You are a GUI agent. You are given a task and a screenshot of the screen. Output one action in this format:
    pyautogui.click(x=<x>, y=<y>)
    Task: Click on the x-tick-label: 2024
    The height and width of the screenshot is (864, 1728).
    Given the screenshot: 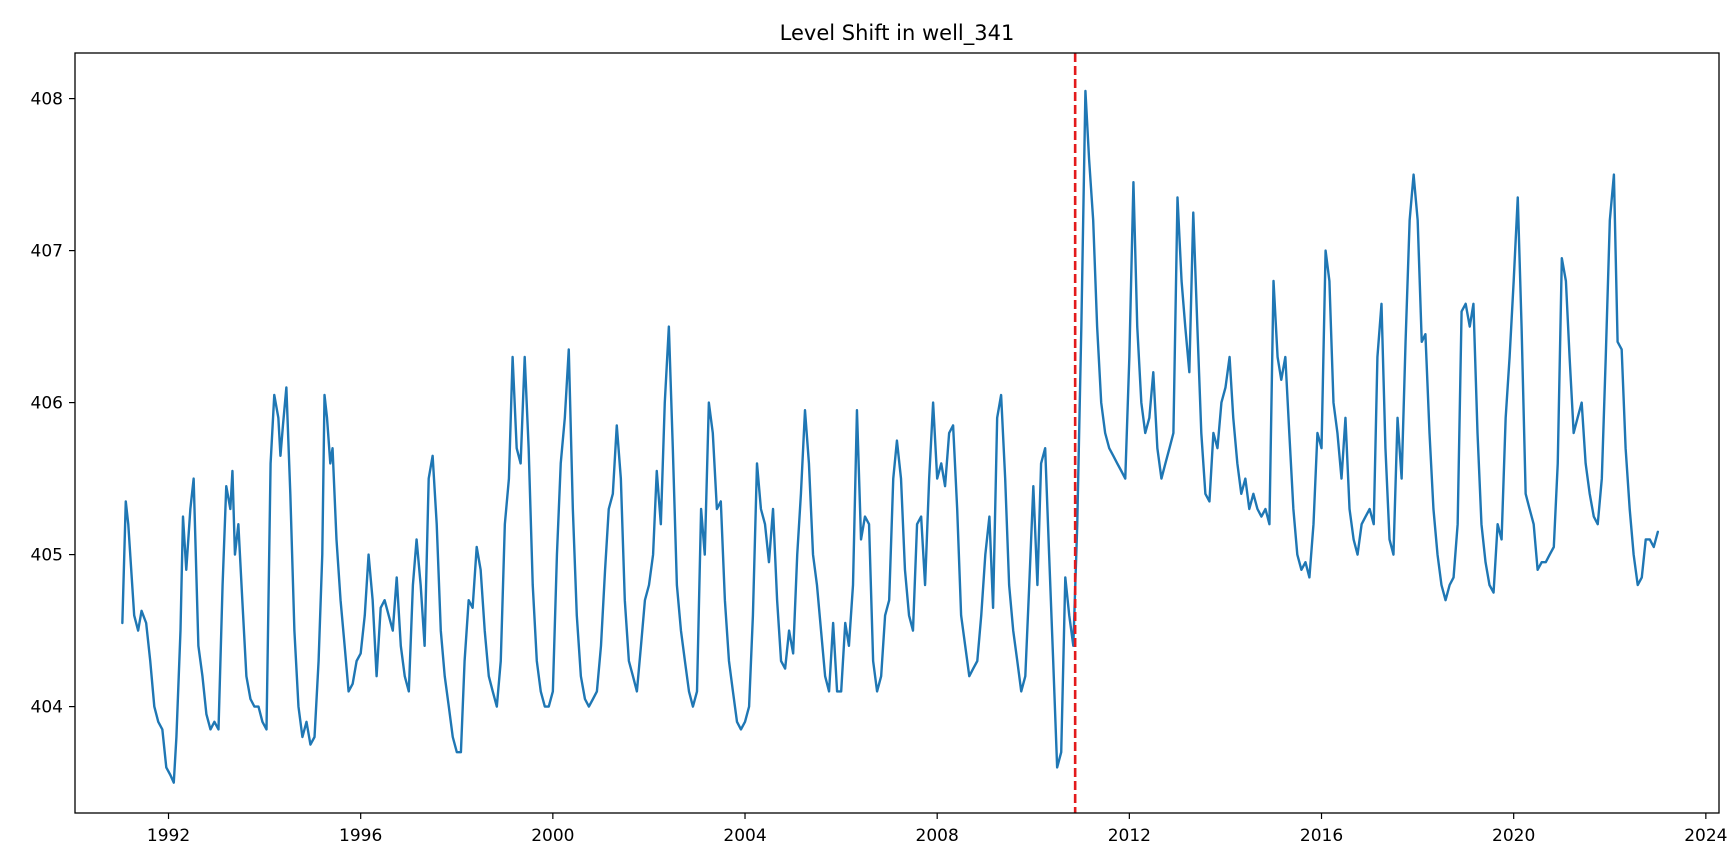 What is the action you would take?
    pyautogui.click(x=1705, y=836)
    